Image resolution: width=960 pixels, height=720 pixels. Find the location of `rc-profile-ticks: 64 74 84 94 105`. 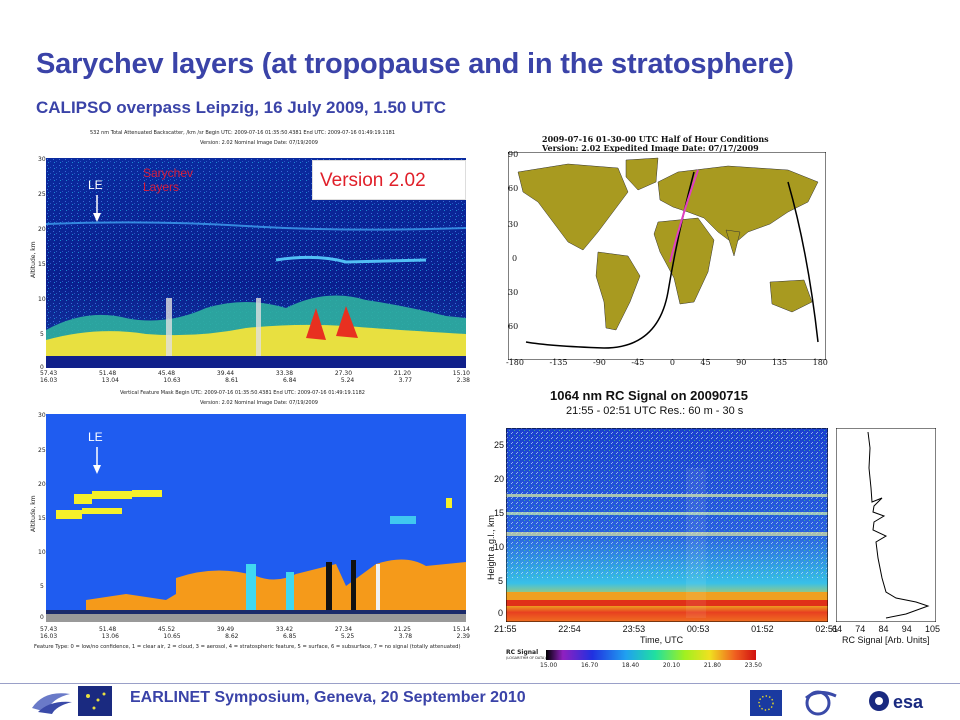

rc-profile-ticks: 64 74 84 94 105 is located at coordinates (886, 629).